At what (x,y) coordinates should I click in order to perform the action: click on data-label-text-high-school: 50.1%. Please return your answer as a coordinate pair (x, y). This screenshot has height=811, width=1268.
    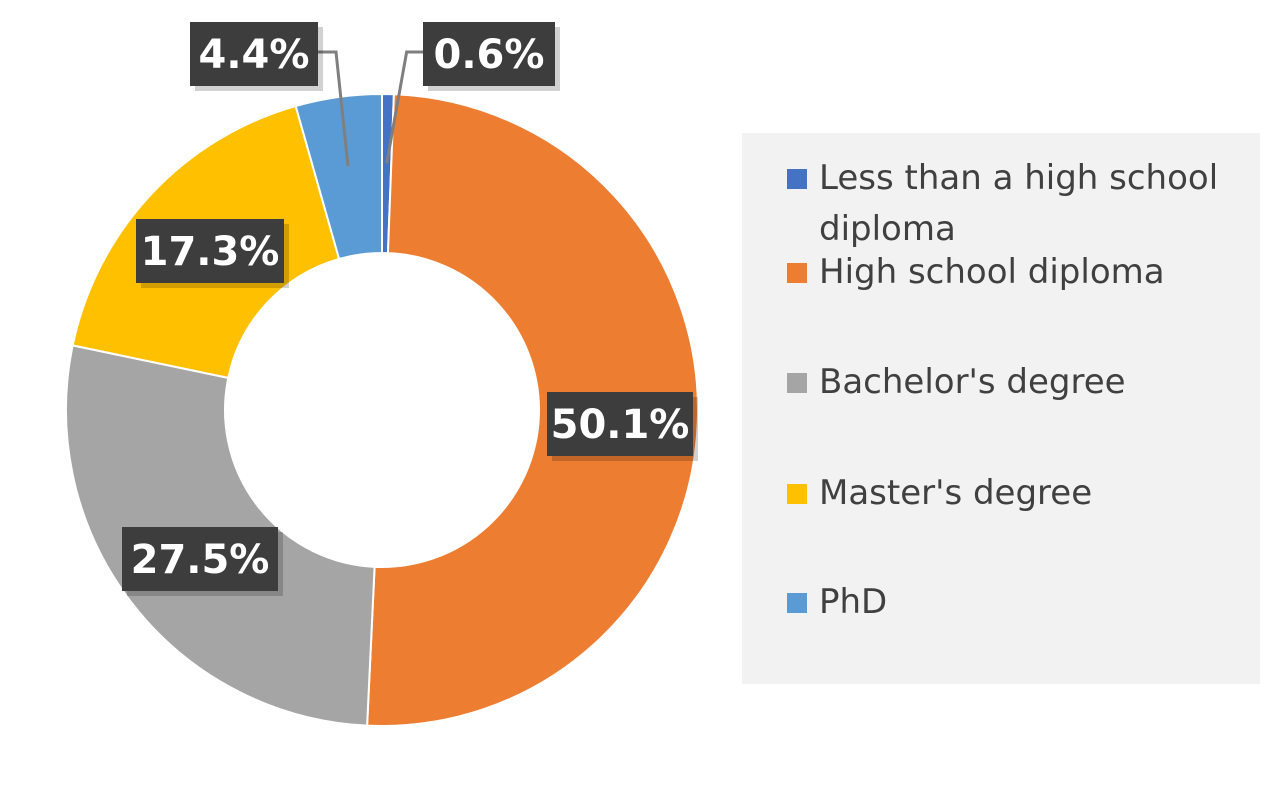
    Looking at the image, I should click on (620, 425).